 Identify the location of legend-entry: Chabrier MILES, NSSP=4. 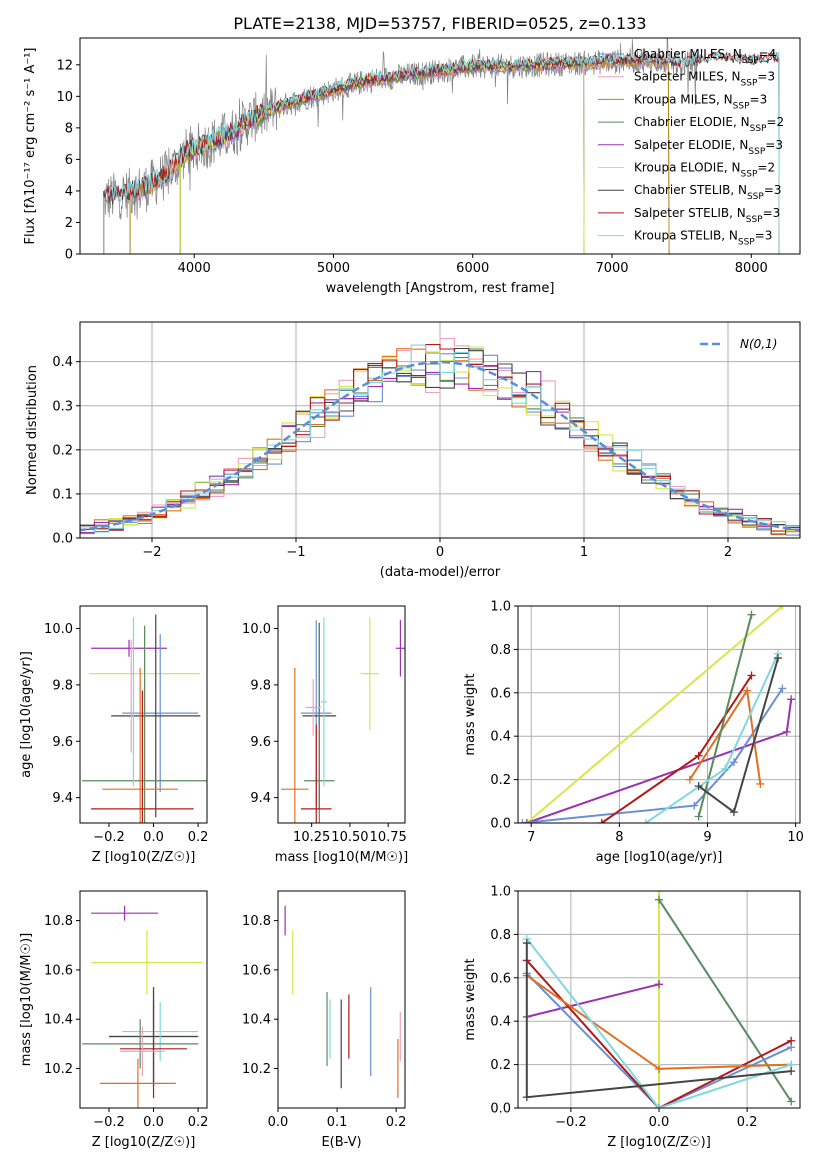
(705, 56).